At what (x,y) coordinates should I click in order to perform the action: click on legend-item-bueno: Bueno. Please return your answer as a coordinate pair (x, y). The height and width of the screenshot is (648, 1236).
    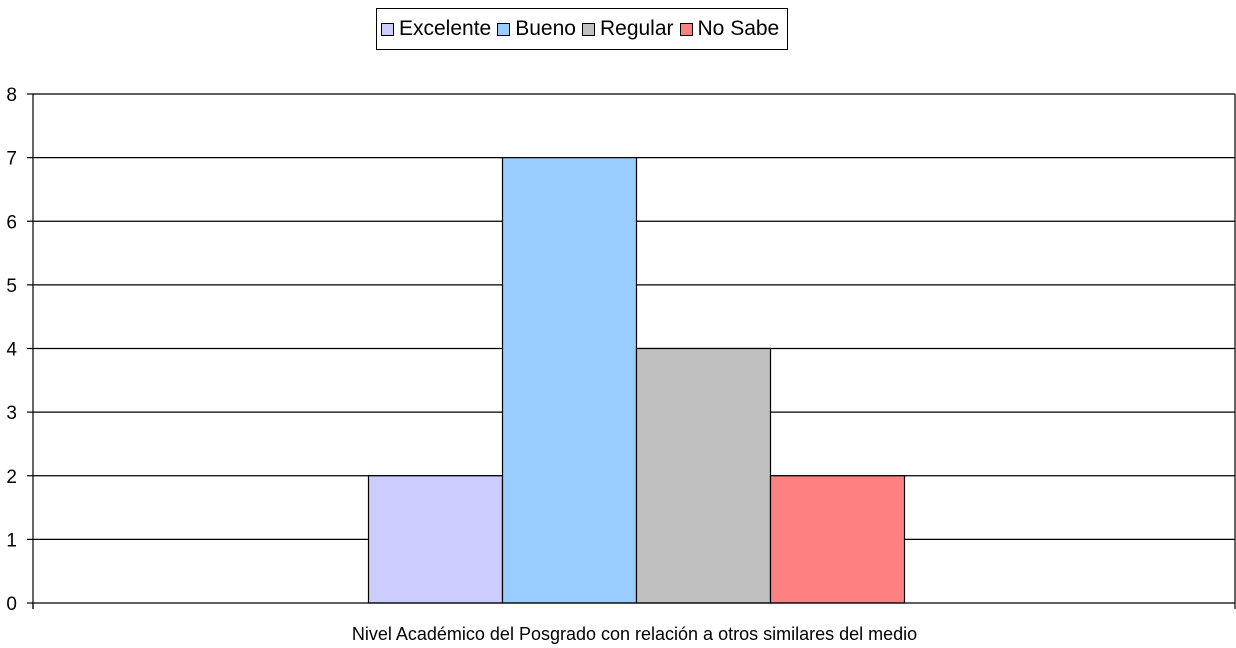
    Looking at the image, I should click on (536, 29).